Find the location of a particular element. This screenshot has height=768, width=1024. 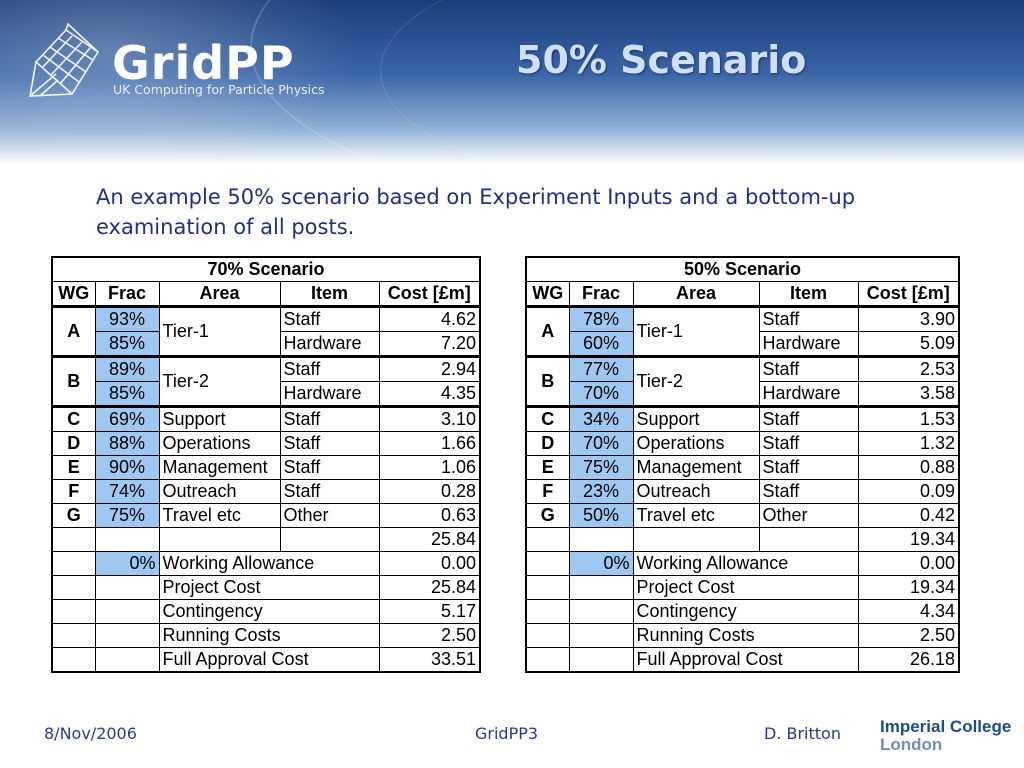

summary-row: Contingency 5.17 is located at coordinates (266, 611).